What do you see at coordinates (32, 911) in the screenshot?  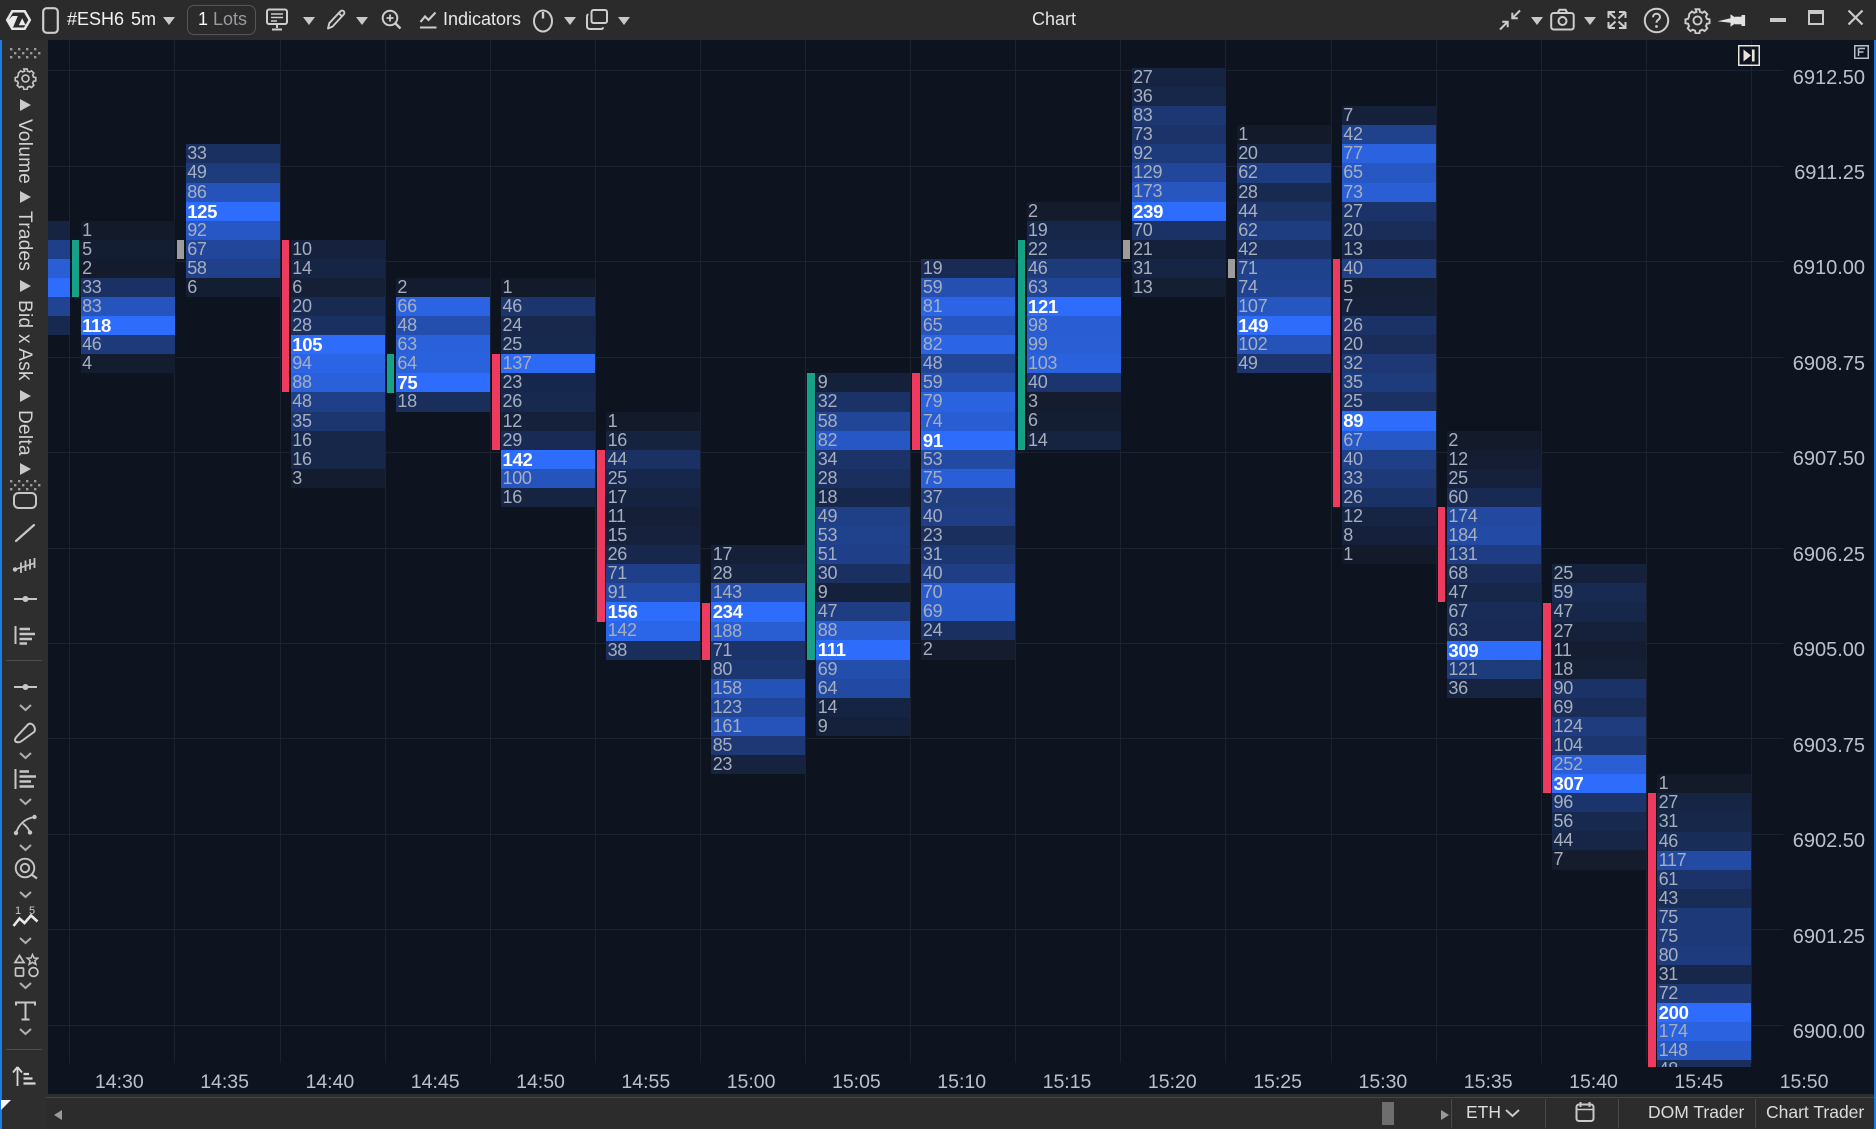 I see `svg-text: 5` at bounding box center [32, 911].